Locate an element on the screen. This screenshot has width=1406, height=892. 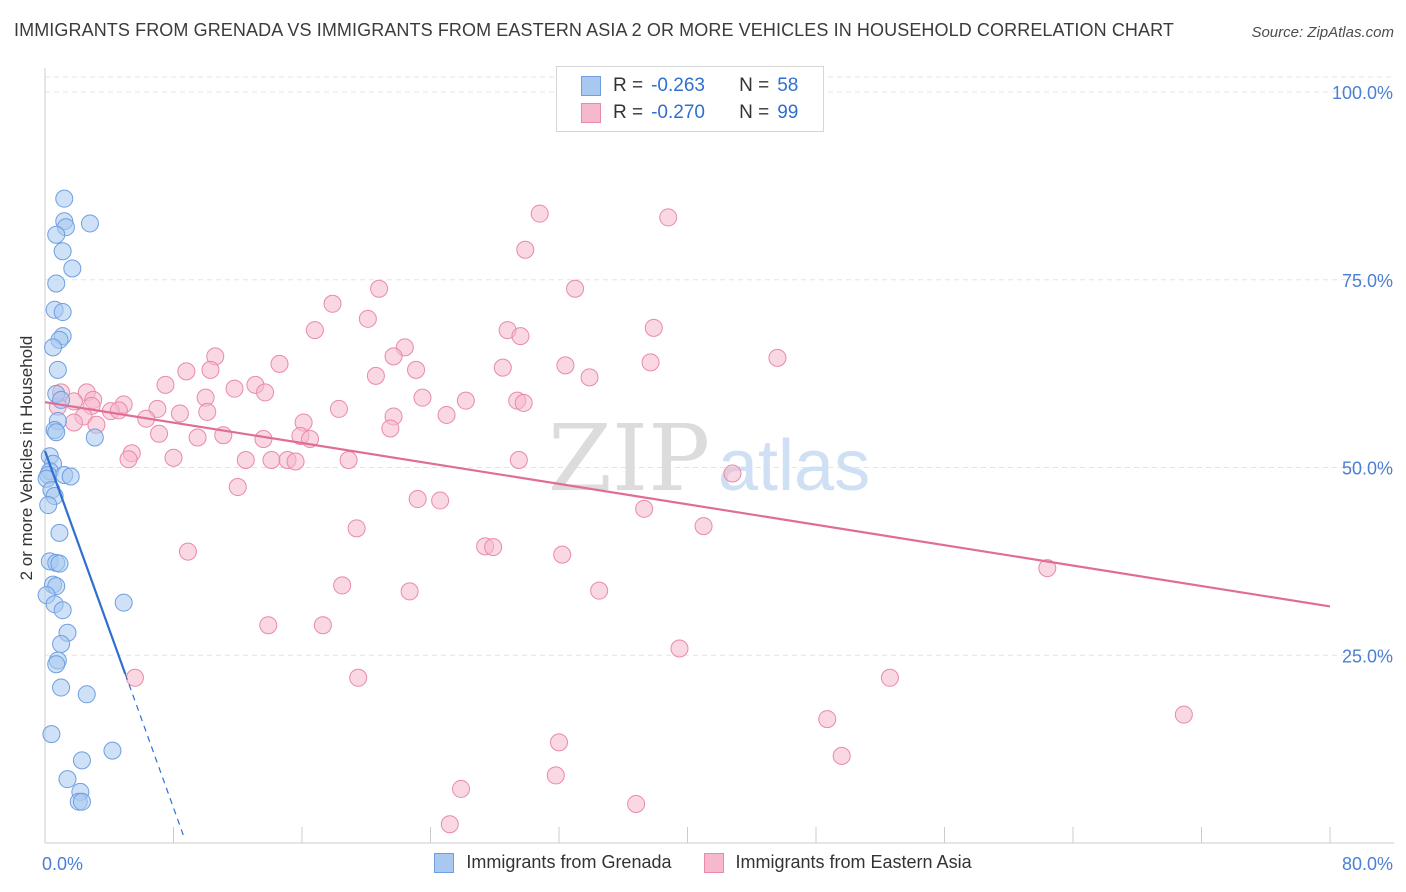
legend-r-value-grenada: -0.263 is located at coordinates (678, 85).